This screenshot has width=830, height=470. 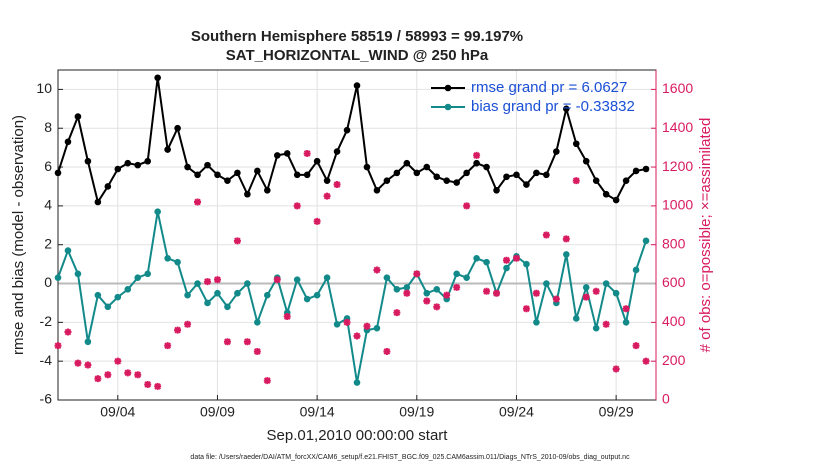 What do you see at coordinates (677, 88) in the screenshot?
I see `y2-tick-label: 1600` at bounding box center [677, 88].